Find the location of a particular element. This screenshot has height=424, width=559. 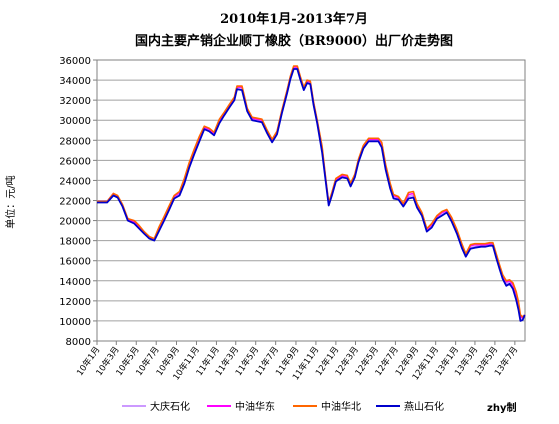

y-tick-label: 14000 is located at coordinates (75, 282).